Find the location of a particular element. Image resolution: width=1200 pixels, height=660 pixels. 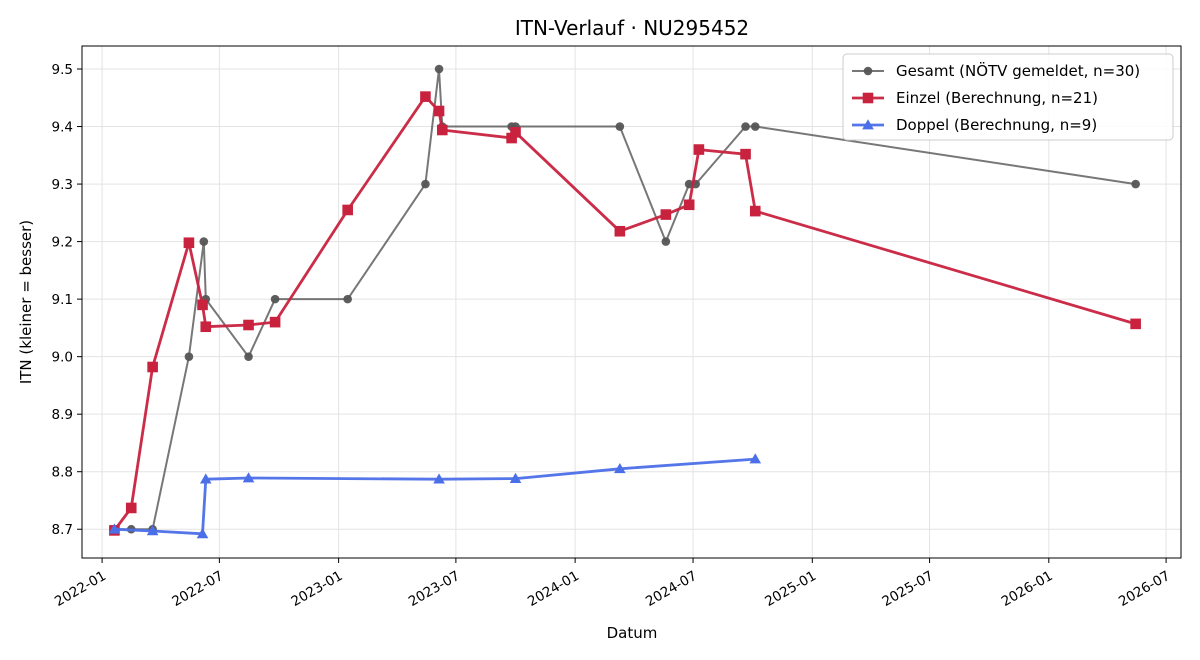

legend-box is located at coordinates (1008, 97).